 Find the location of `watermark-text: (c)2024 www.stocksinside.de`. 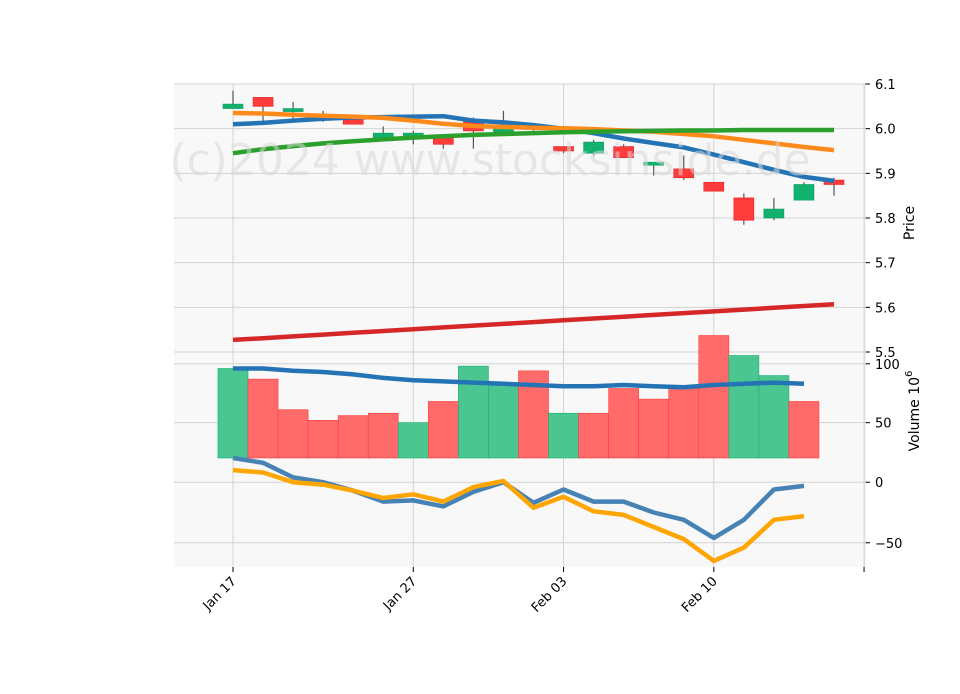

watermark-text: (c)2024 www.stocksinside.de is located at coordinates (489, 160).